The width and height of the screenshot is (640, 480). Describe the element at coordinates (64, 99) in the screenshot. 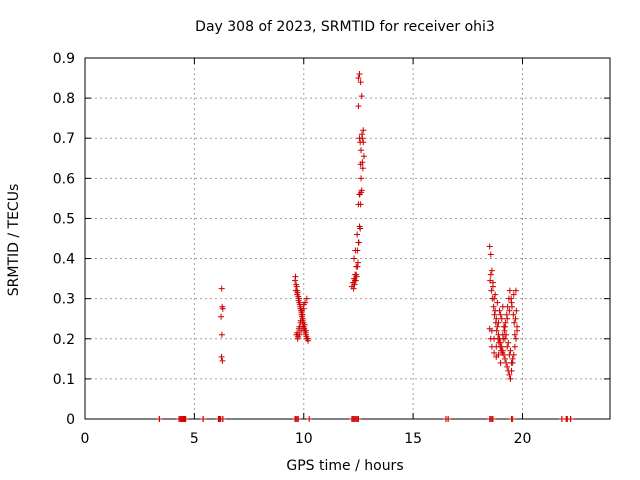

I see `y-tick-label: 0.8` at that location.